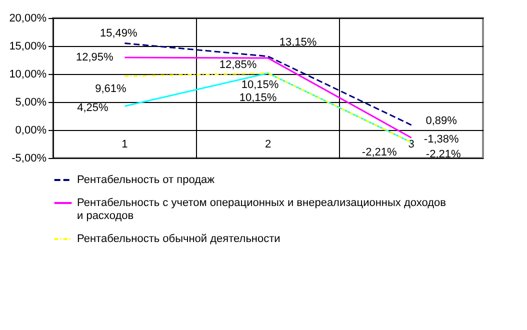 This screenshot has height=330, width=527. I want to click on x-tick-label: 1, so click(125, 144).